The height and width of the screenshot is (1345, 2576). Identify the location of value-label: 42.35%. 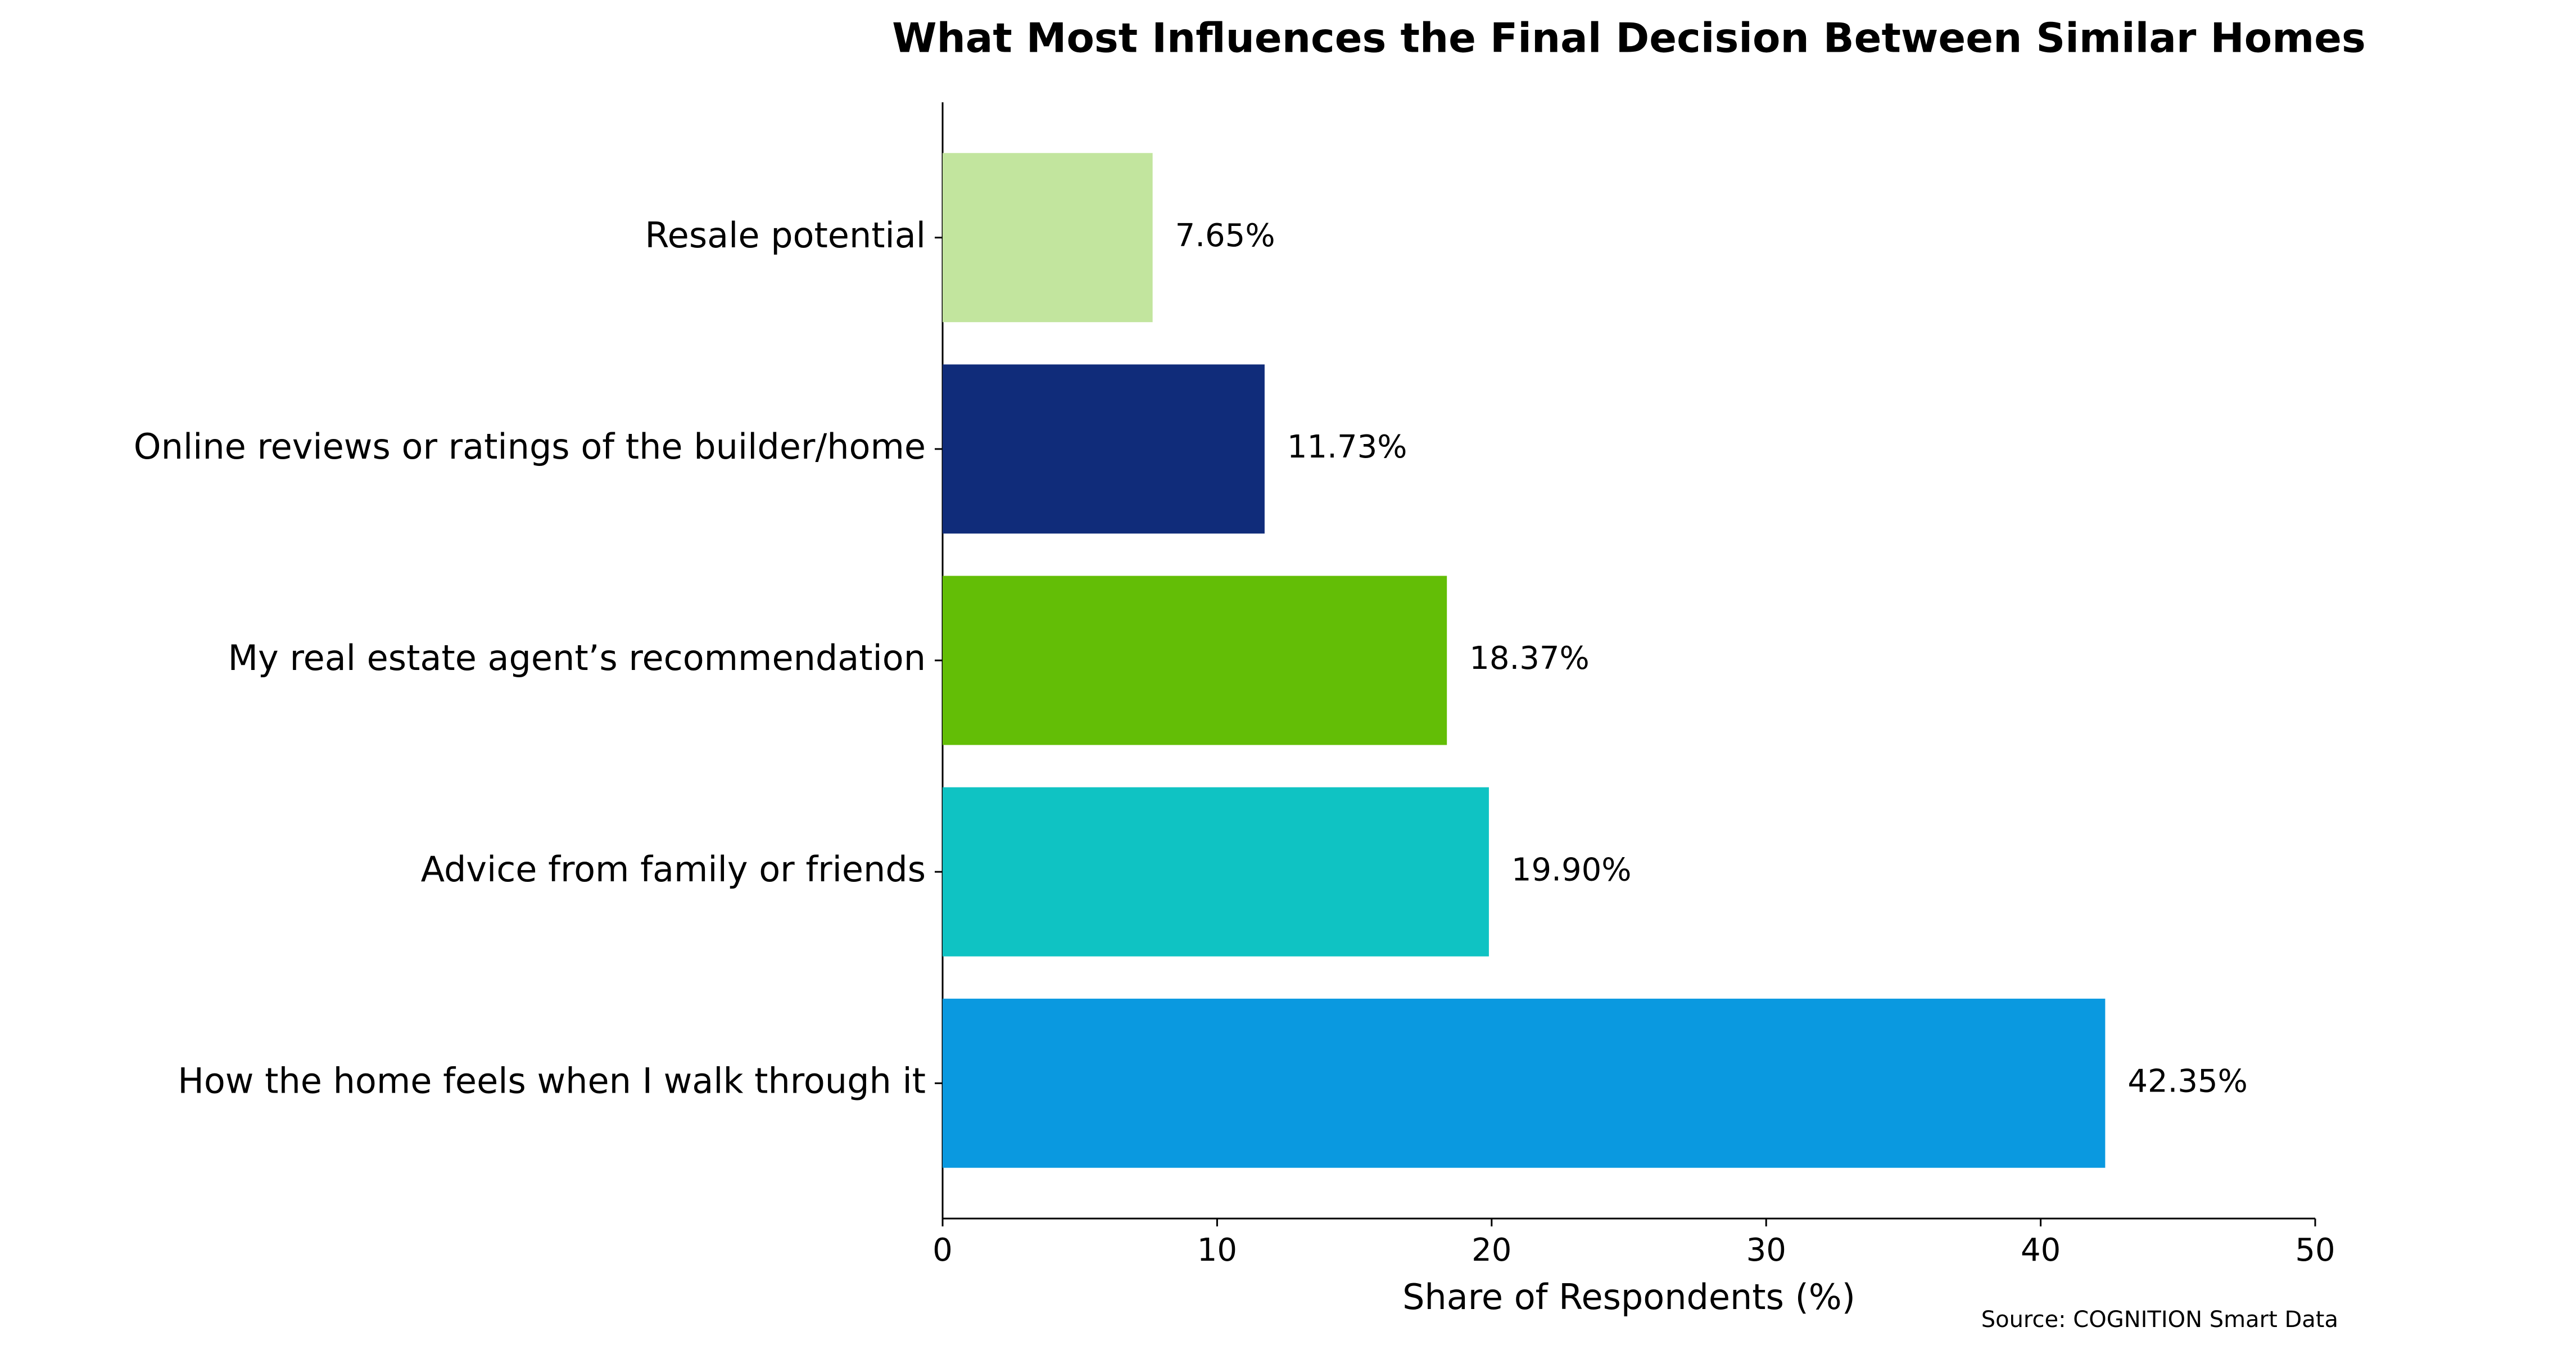
(2187, 1081).